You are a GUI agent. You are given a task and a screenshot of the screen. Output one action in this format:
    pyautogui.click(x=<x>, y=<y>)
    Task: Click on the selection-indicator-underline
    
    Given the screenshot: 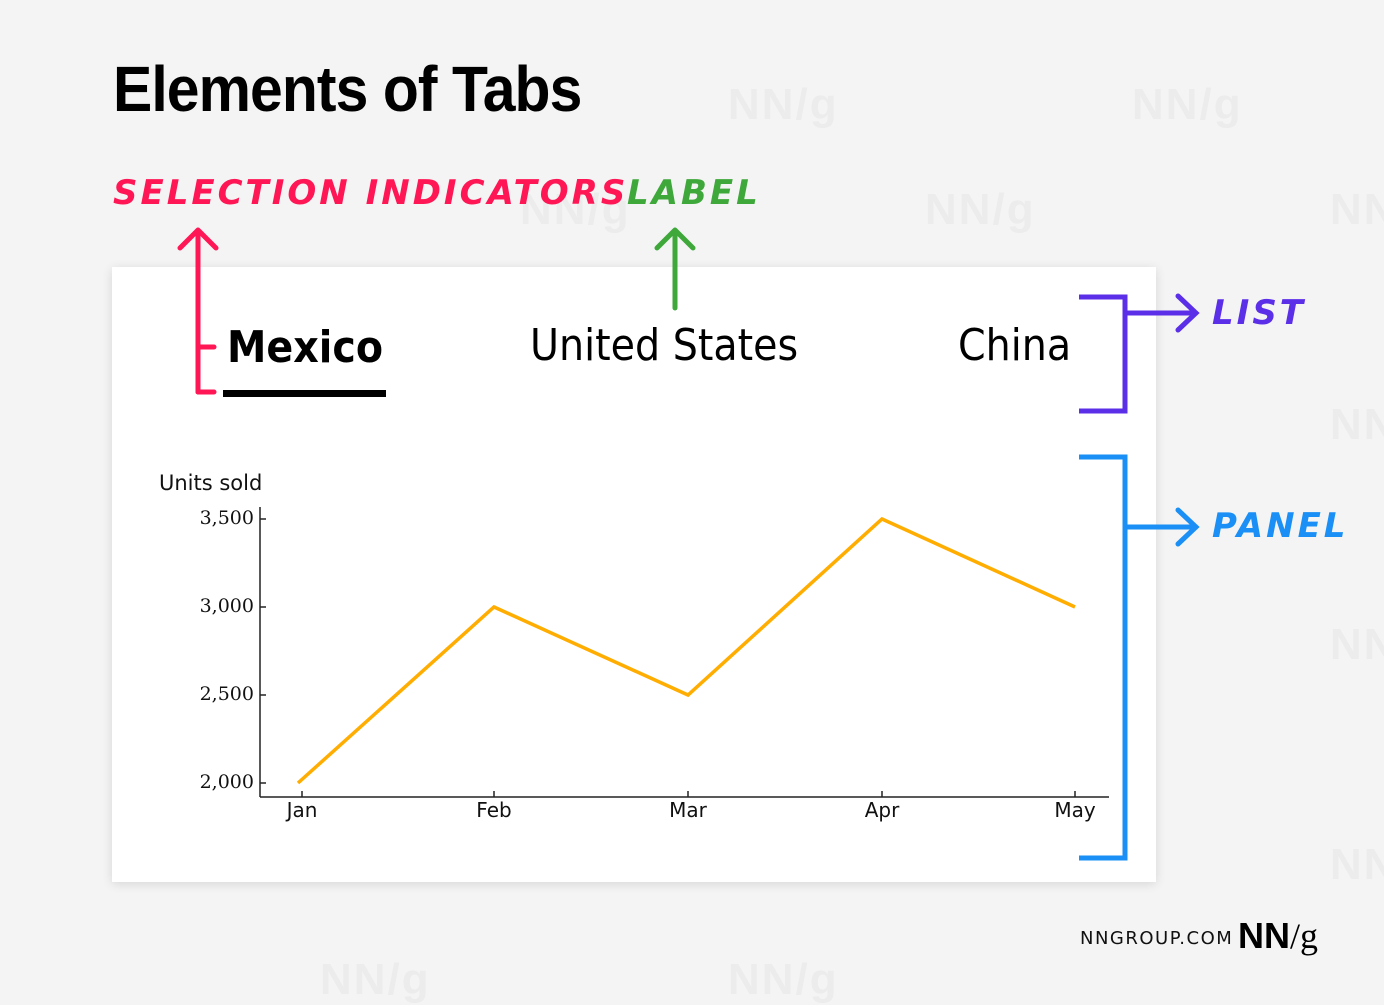 What is the action you would take?
    pyautogui.click(x=304, y=393)
    